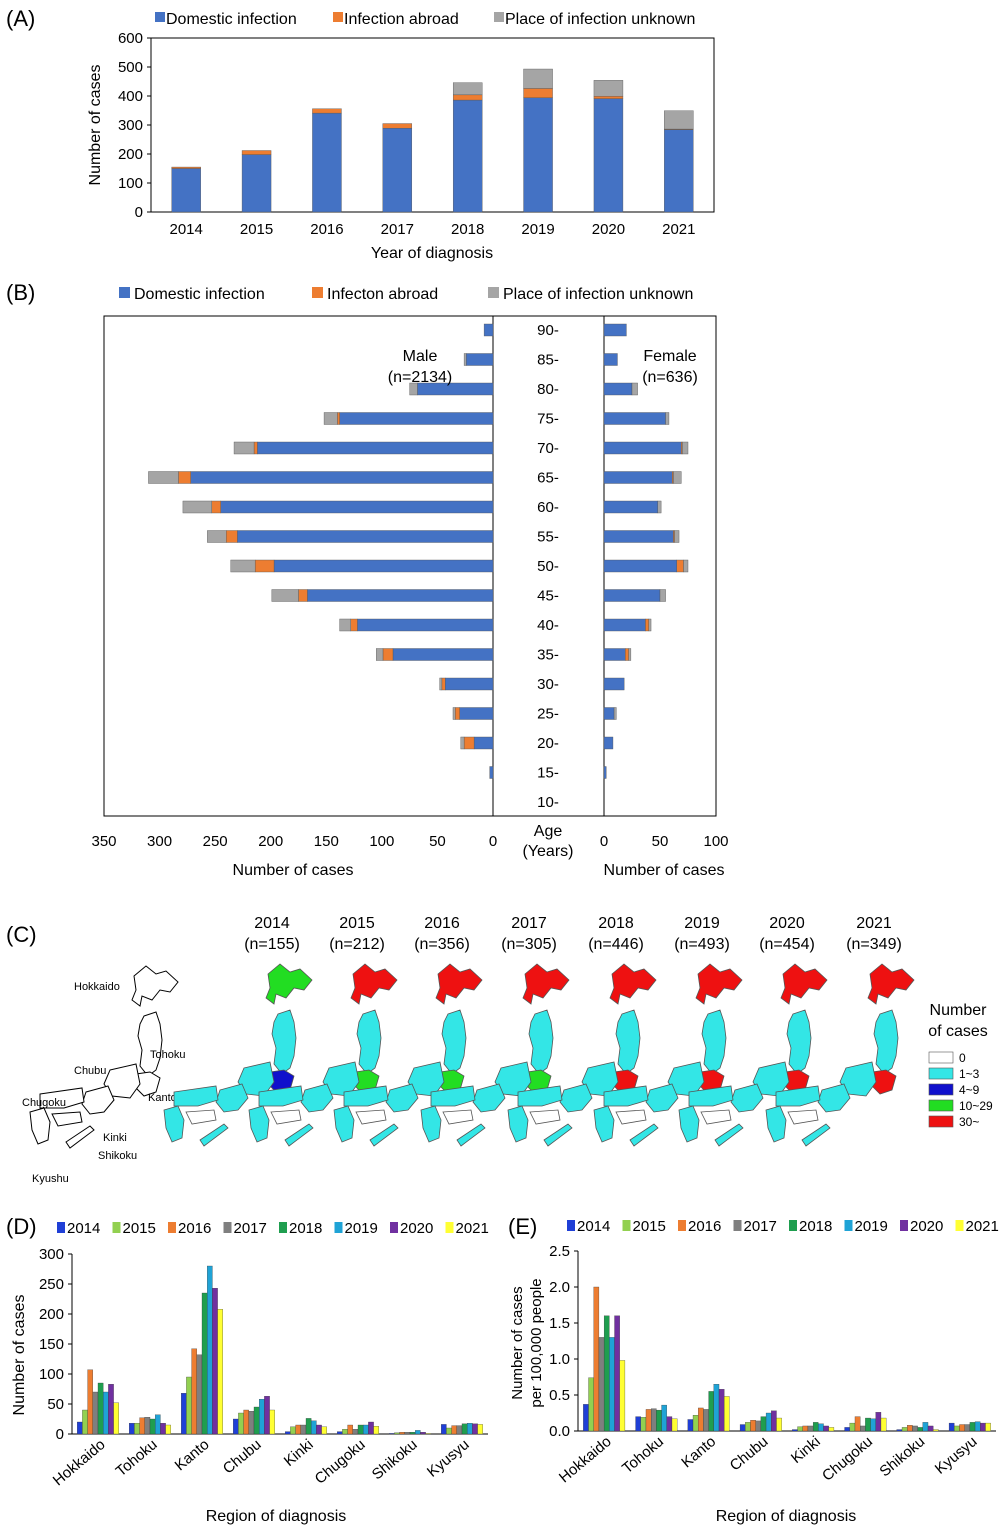 The image size is (1000, 1527). What do you see at coordinates (548, 389) in the screenshot?
I see `age-tick-label: 80-` at bounding box center [548, 389].